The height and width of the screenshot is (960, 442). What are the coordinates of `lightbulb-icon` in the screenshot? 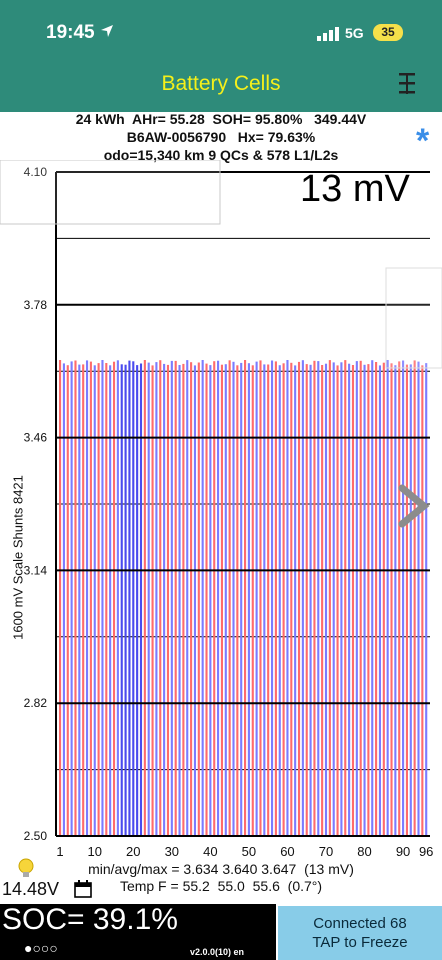 It's located at (26, 869).